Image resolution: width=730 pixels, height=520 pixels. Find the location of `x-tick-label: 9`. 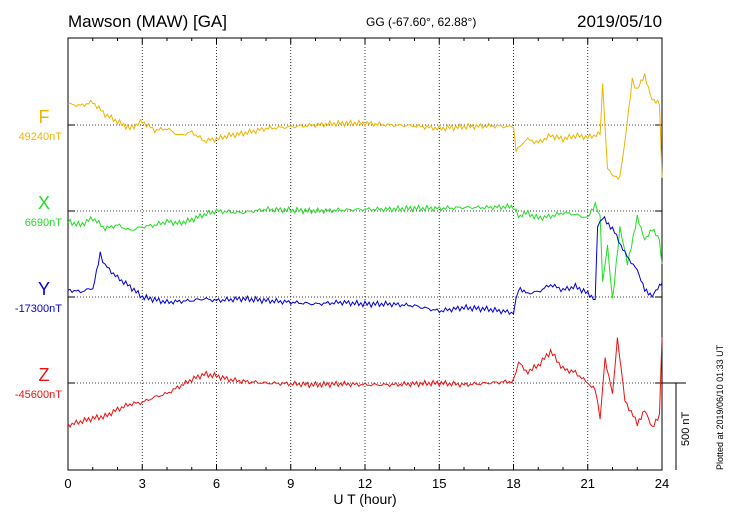

x-tick-label: 9 is located at coordinates (290, 483).